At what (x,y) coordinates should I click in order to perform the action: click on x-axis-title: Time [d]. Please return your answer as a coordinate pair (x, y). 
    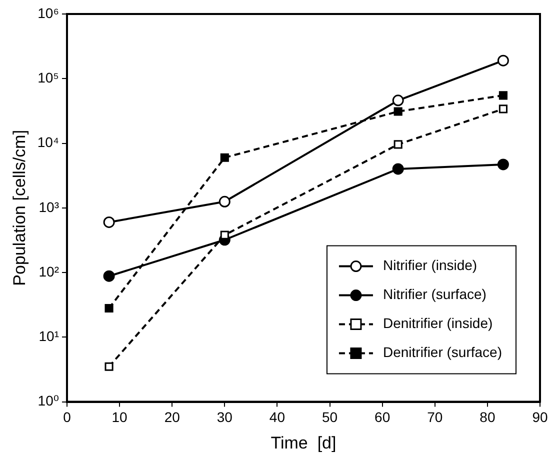
    Looking at the image, I should click on (303, 442).